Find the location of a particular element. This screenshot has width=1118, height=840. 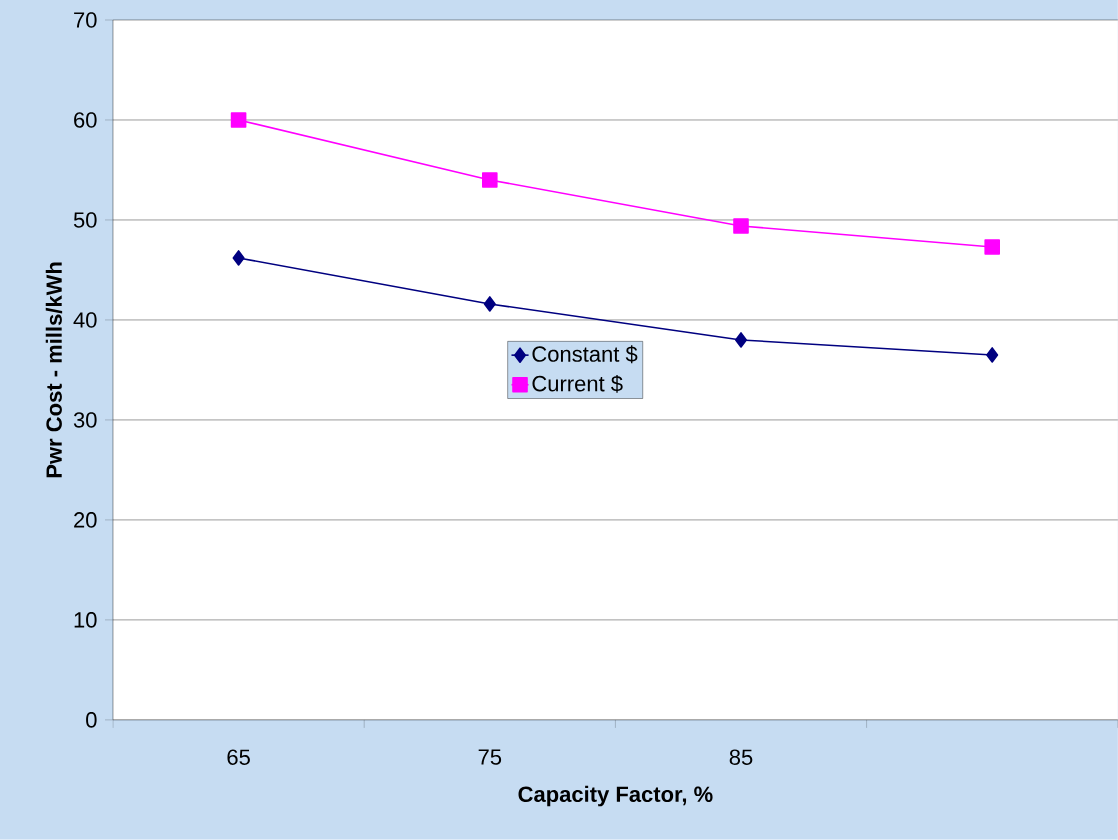

y-tick-label: 10 is located at coordinates (85, 620).